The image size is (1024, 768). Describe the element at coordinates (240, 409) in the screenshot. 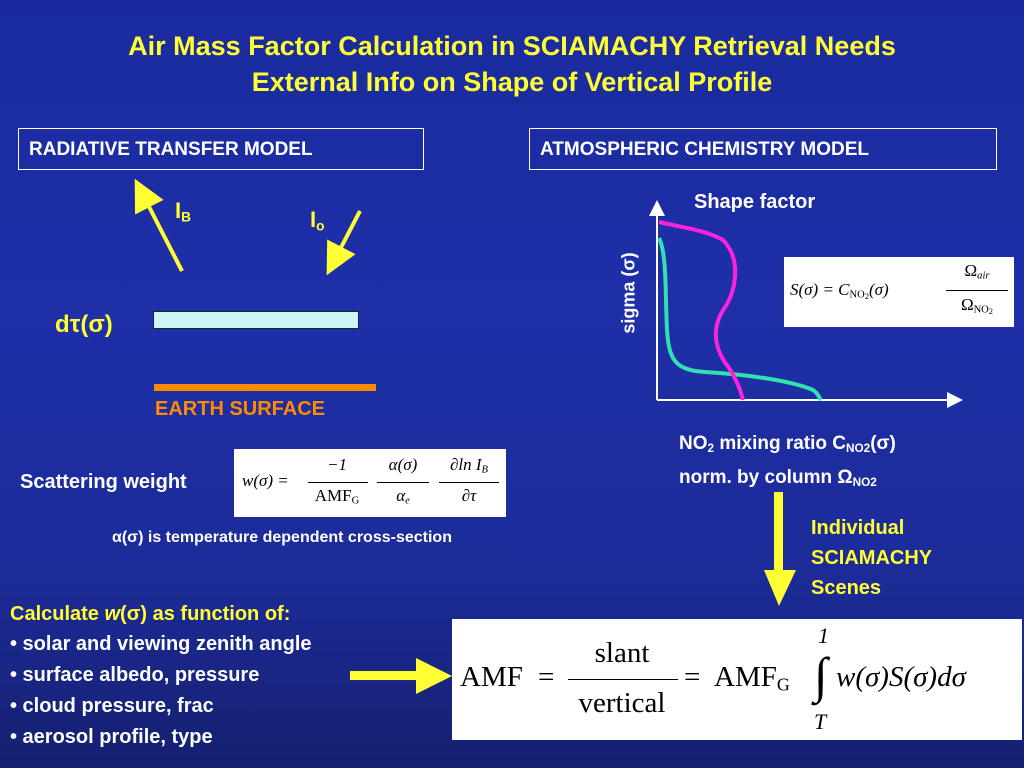

I see `earth-surface-label: EARTH SURFACE` at that location.